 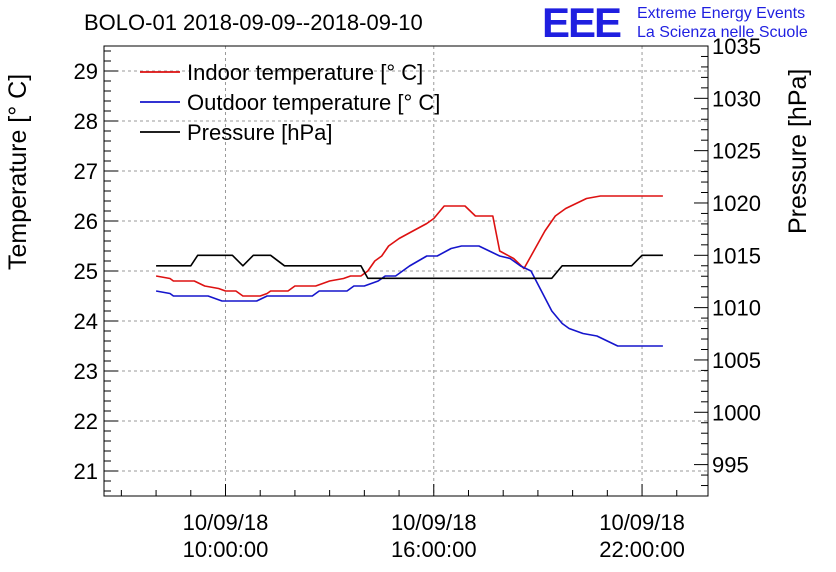 What do you see at coordinates (736, 151) in the screenshot?
I see `right-tick-label: 1025` at bounding box center [736, 151].